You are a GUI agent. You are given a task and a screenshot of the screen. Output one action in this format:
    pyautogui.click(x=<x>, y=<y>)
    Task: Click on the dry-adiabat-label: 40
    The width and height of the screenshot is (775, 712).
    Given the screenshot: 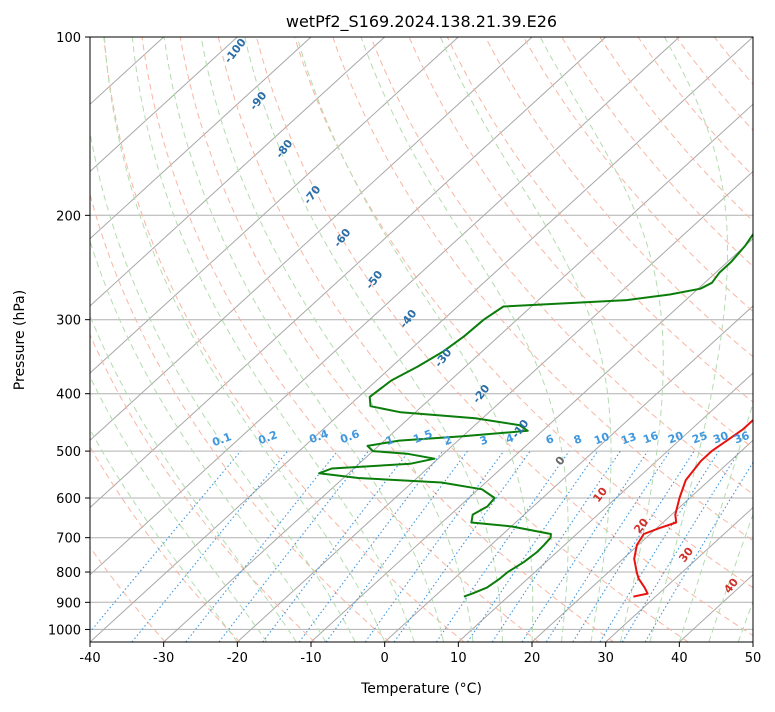 What is the action you would take?
    pyautogui.click(x=731, y=586)
    